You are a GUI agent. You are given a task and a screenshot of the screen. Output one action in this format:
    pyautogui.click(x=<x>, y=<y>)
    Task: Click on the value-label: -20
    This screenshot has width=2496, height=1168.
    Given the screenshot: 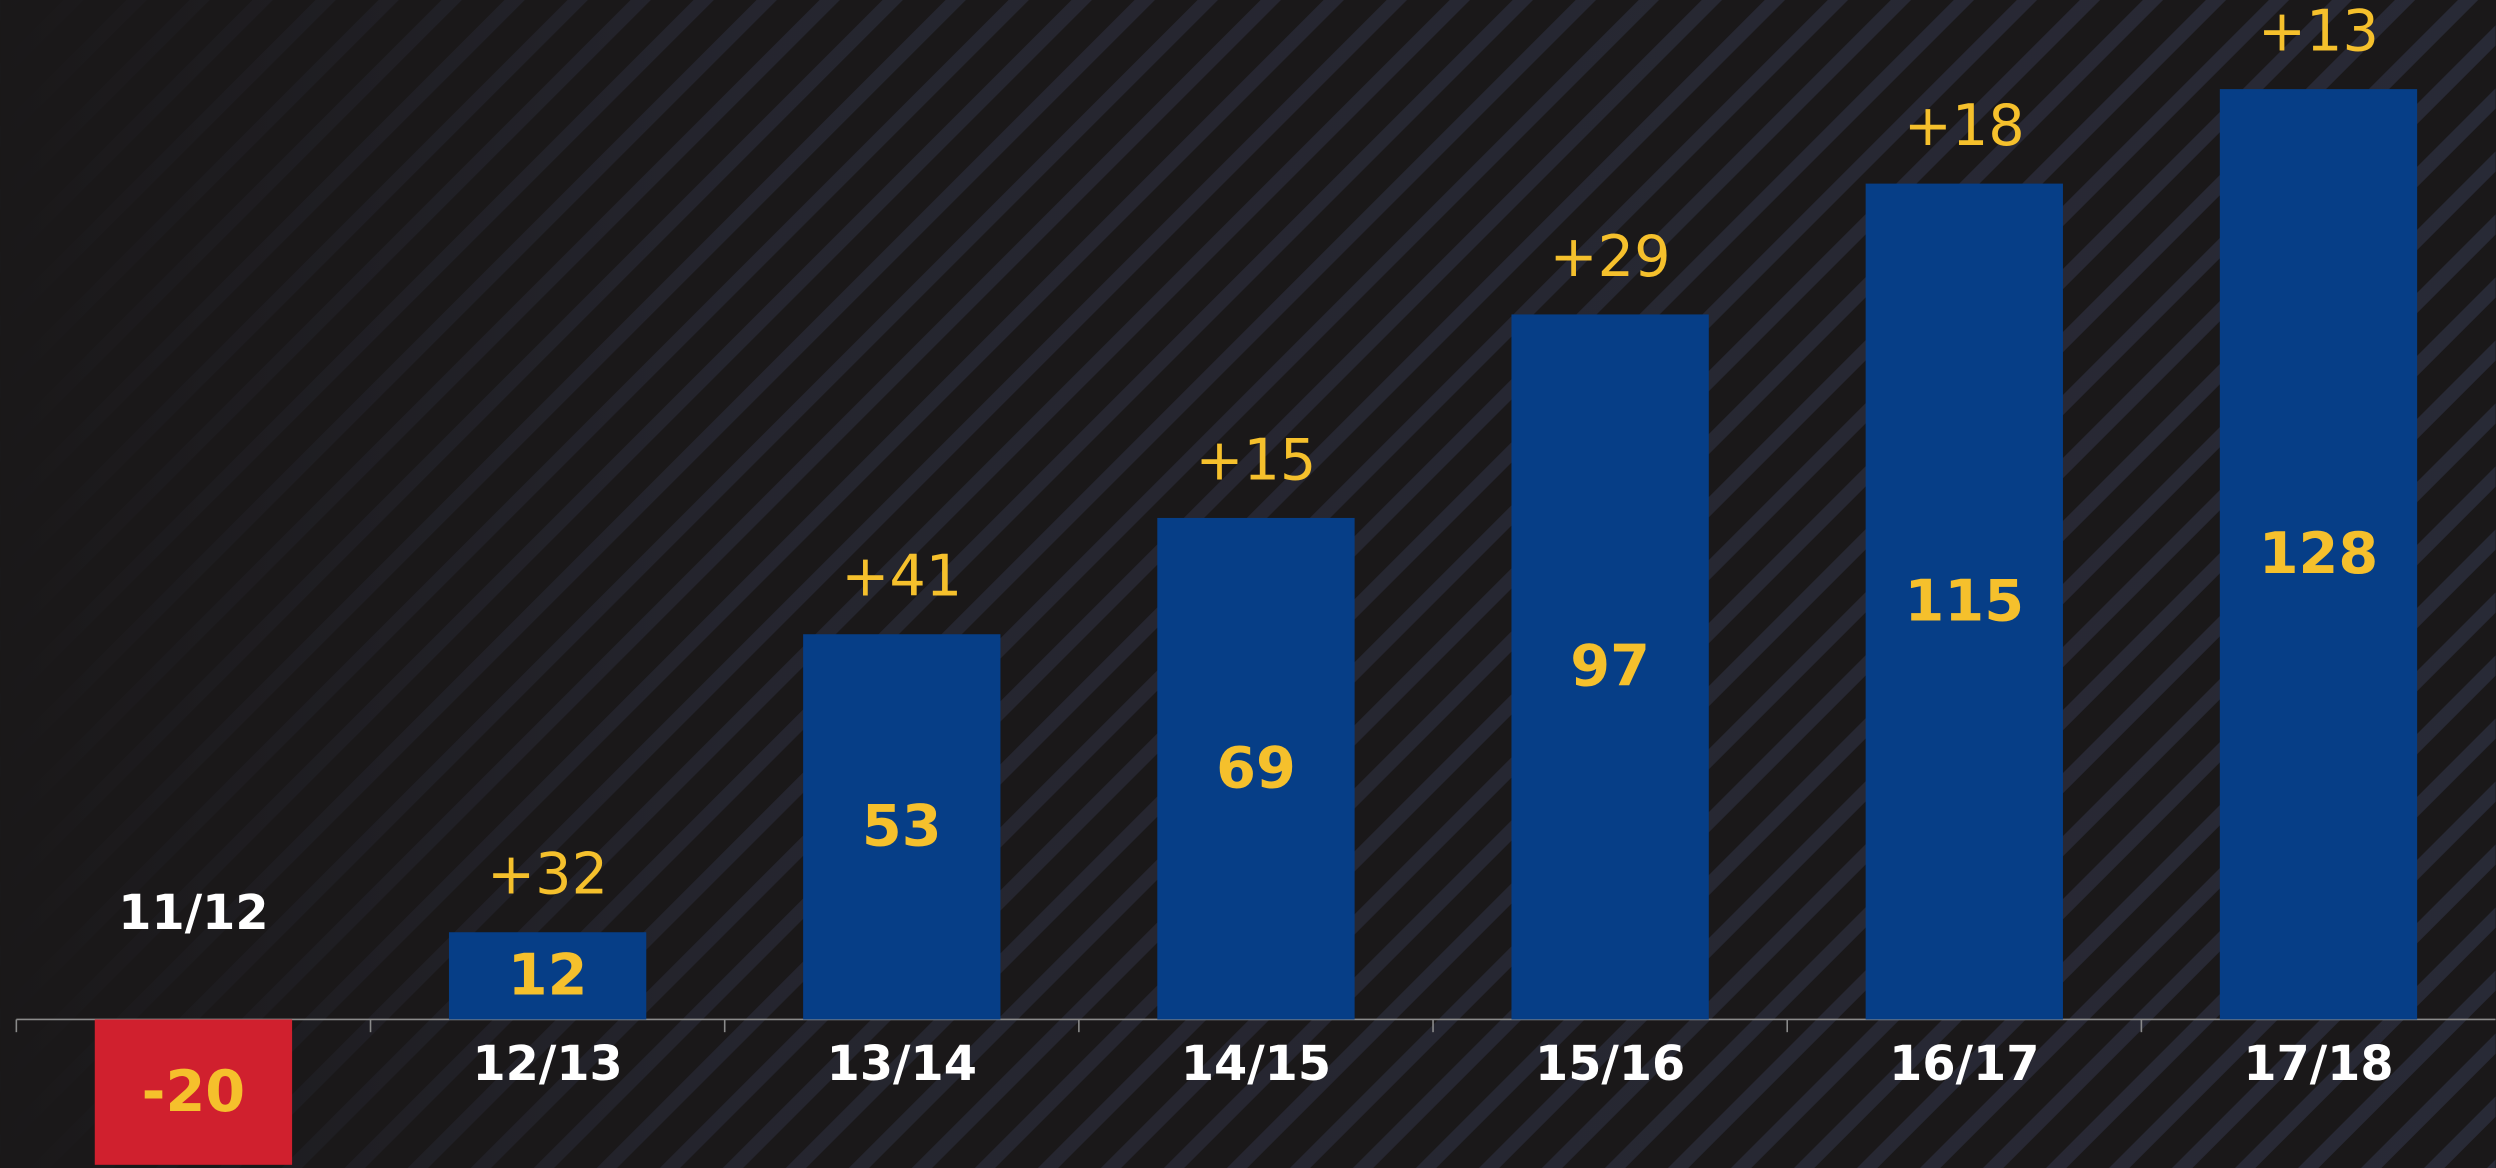 What is the action you would take?
    pyautogui.click(x=193, y=1091)
    